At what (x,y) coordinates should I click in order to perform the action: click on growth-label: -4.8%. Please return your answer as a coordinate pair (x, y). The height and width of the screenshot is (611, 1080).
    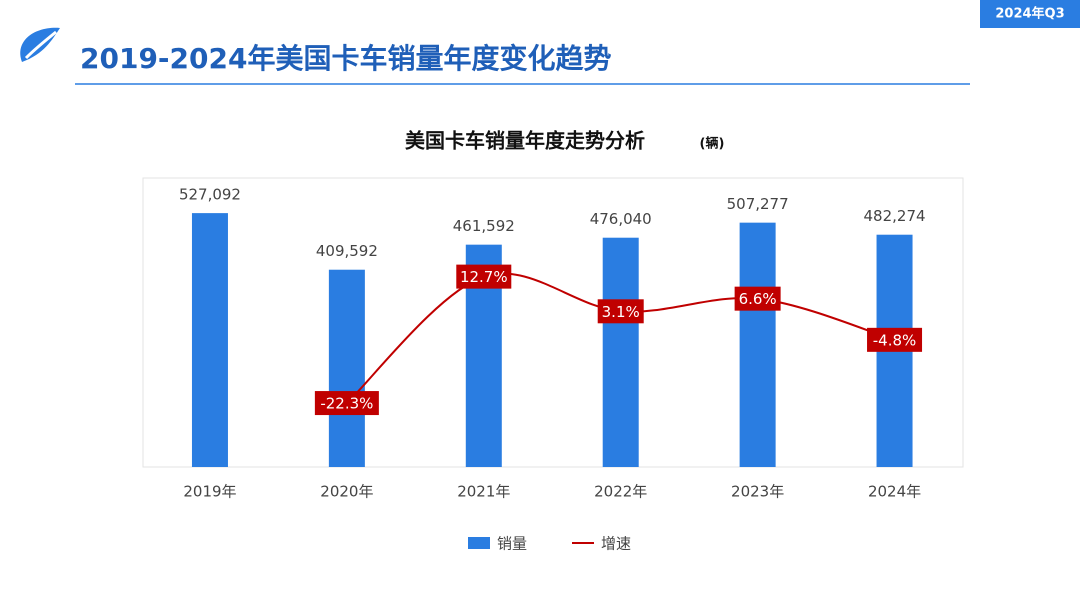
    Looking at the image, I should click on (895, 340).